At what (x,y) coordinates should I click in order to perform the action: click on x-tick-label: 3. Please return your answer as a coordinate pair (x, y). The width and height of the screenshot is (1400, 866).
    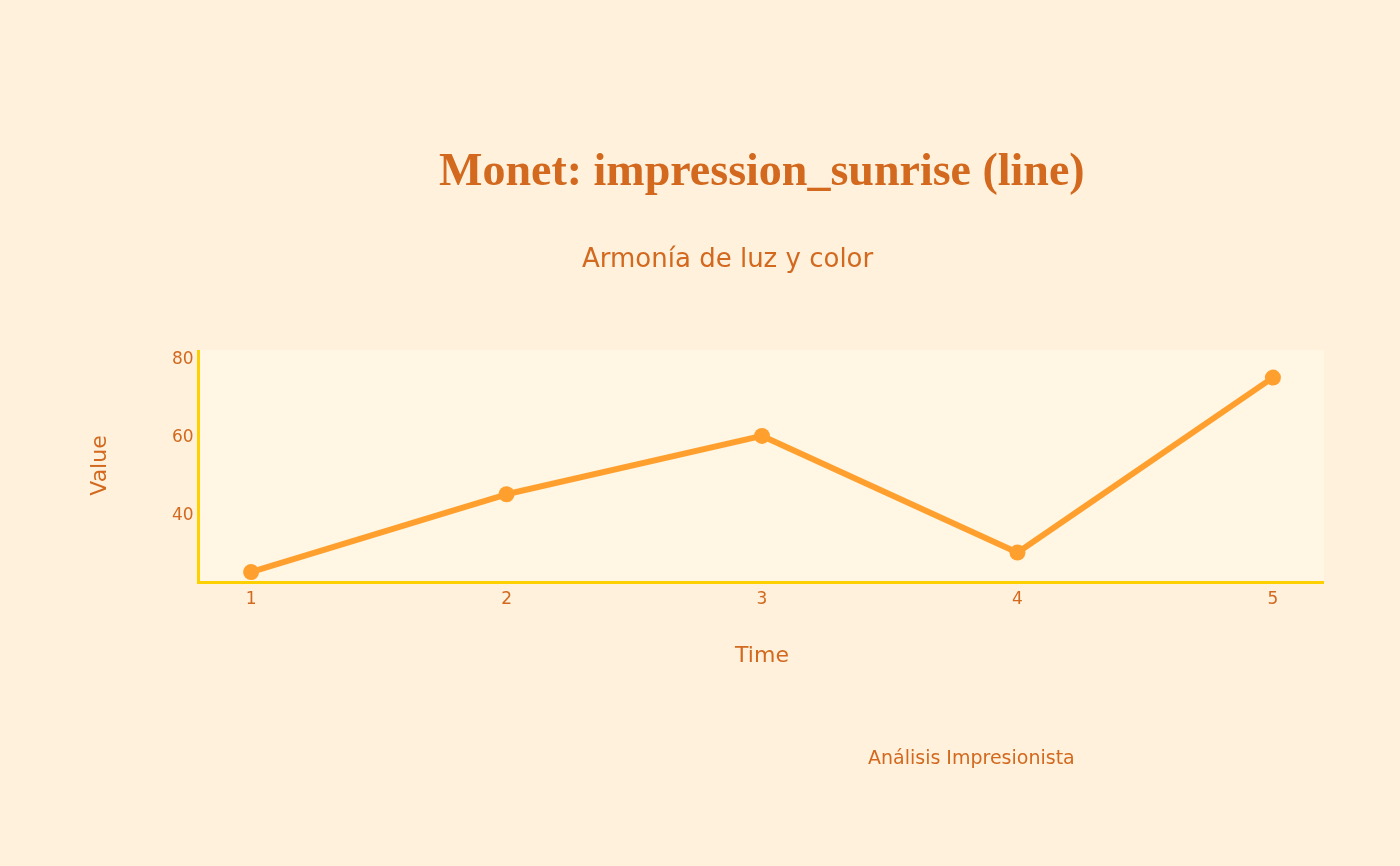
    Looking at the image, I should click on (762, 598).